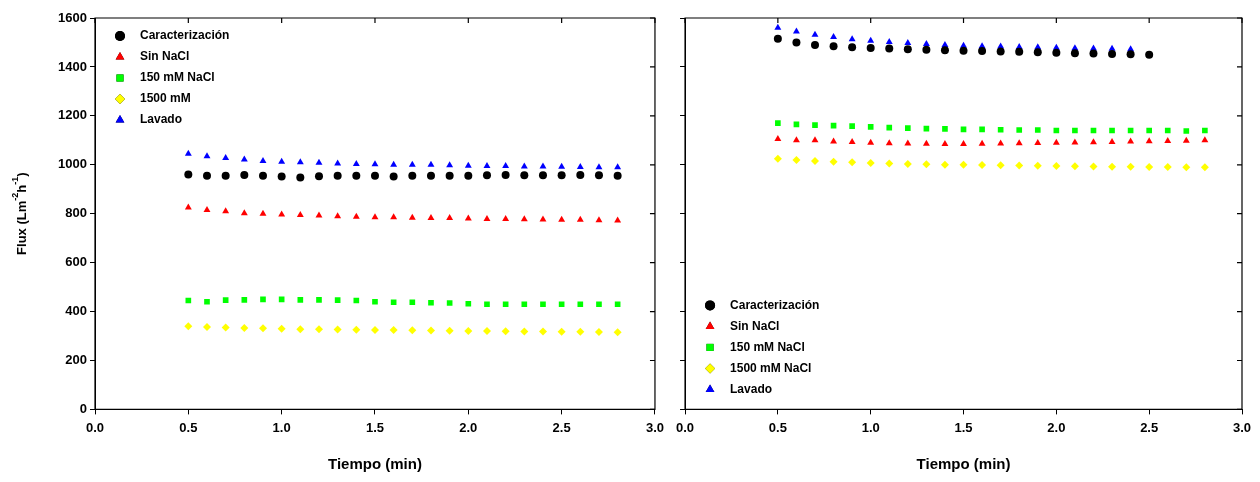  Describe the element at coordinates (72, 115) in the screenshot. I see `y-tick-label: 1200` at that location.